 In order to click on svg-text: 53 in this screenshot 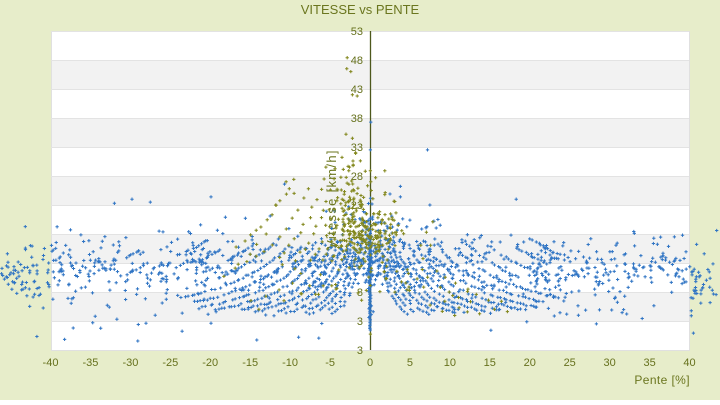, I will do `click(357, 32)`.